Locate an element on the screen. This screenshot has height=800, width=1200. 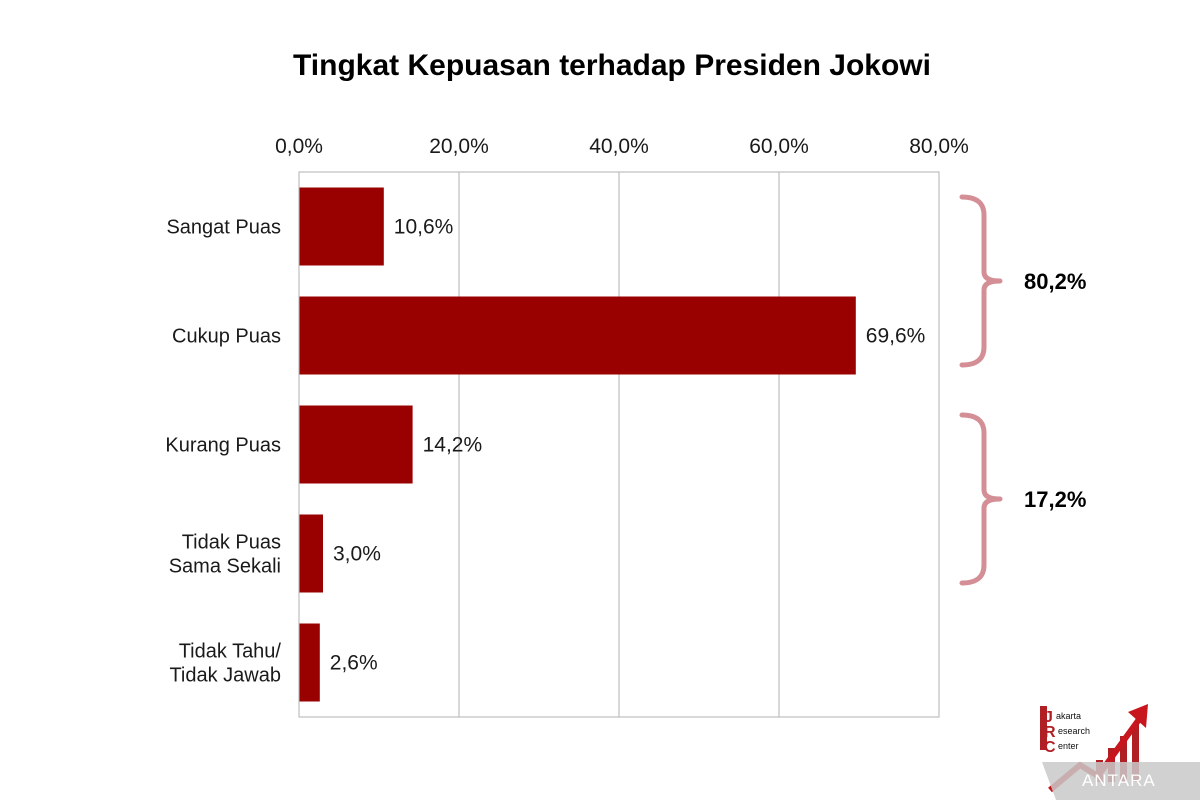
data-label: 2,6% is located at coordinates (354, 663).